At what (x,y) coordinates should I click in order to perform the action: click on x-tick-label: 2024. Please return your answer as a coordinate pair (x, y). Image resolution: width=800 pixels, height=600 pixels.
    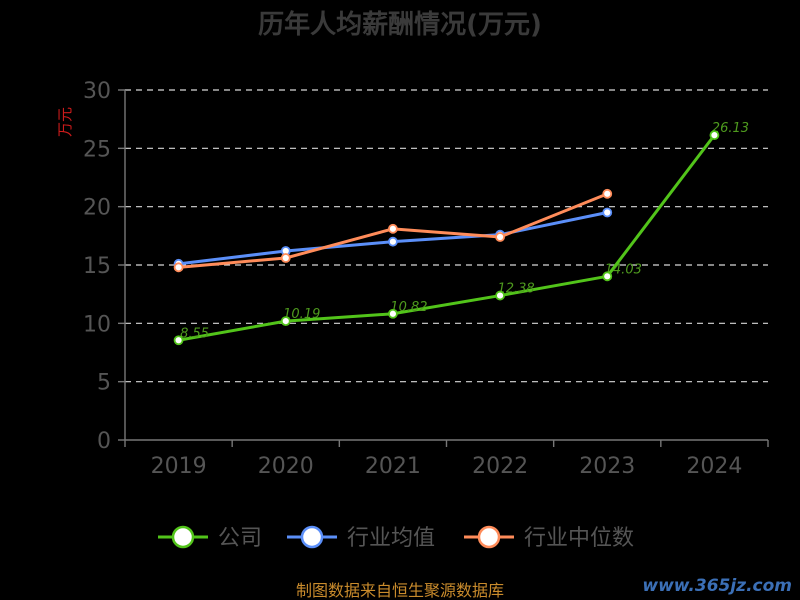
    Looking at the image, I should click on (714, 466).